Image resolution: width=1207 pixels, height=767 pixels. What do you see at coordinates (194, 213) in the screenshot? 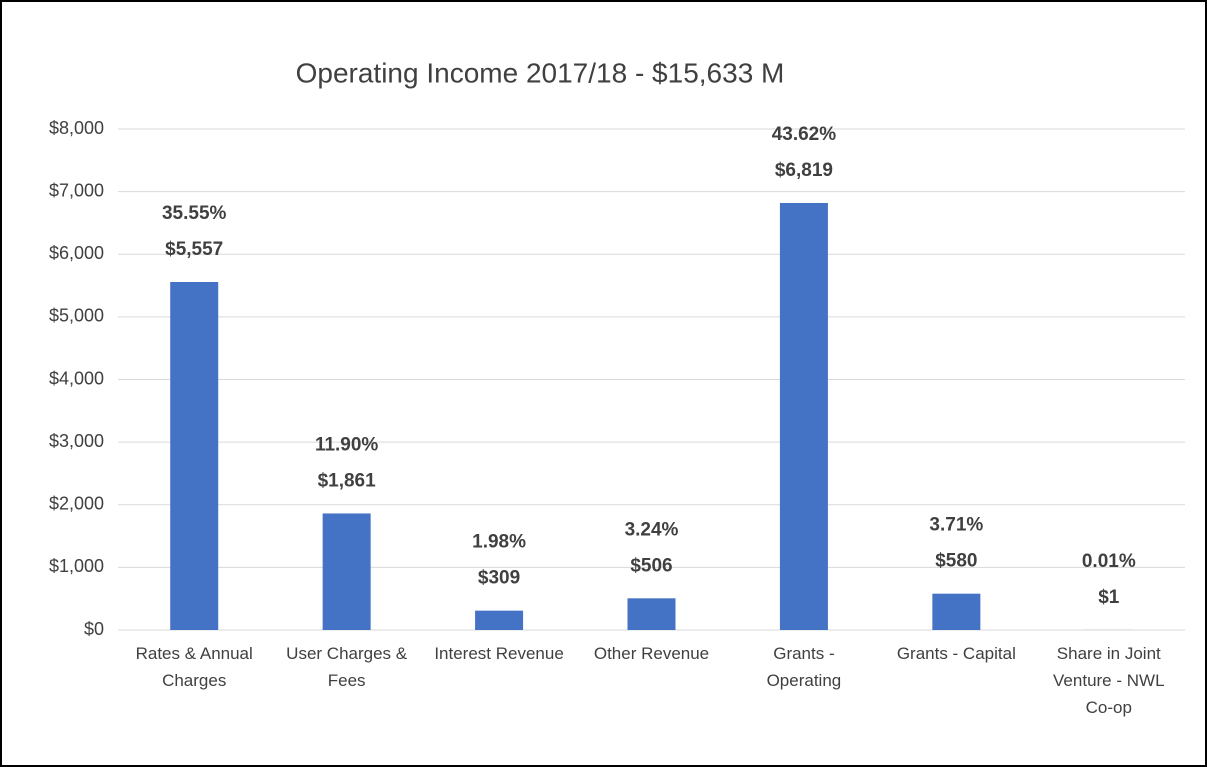
I see `percentage-label: 35.55%` at bounding box center [194, 213].